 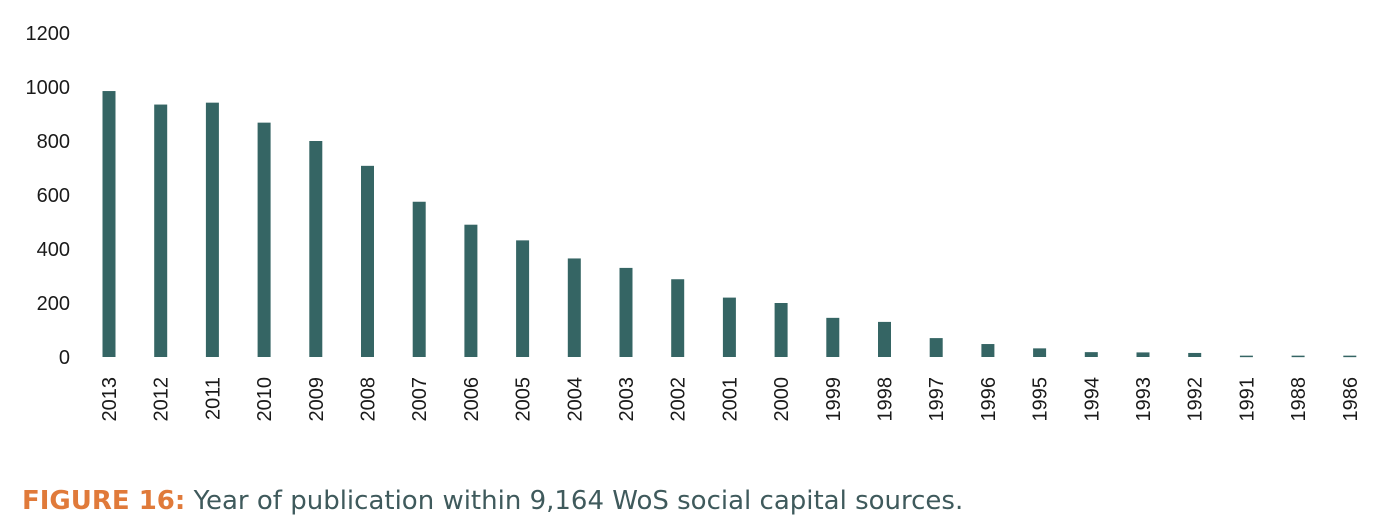 I want to click on x-tick-label: 2000, so click(x=782, y=399).